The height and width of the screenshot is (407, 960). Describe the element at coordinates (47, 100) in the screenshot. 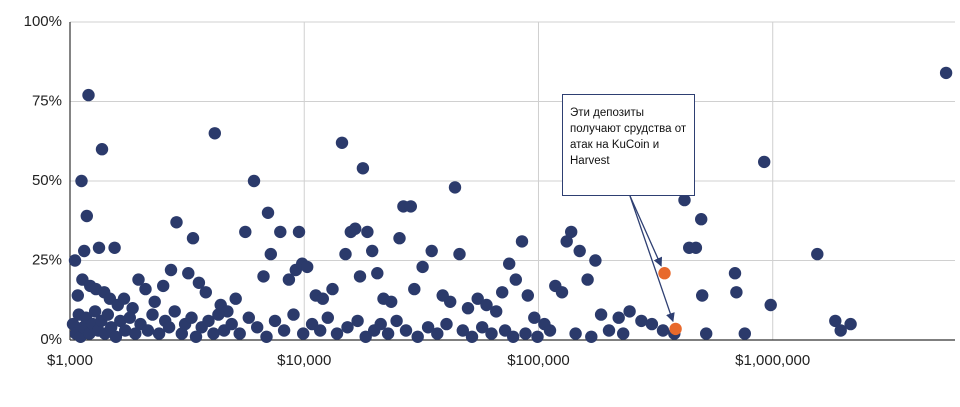

I see `y-tick-label: 75%` at that location.